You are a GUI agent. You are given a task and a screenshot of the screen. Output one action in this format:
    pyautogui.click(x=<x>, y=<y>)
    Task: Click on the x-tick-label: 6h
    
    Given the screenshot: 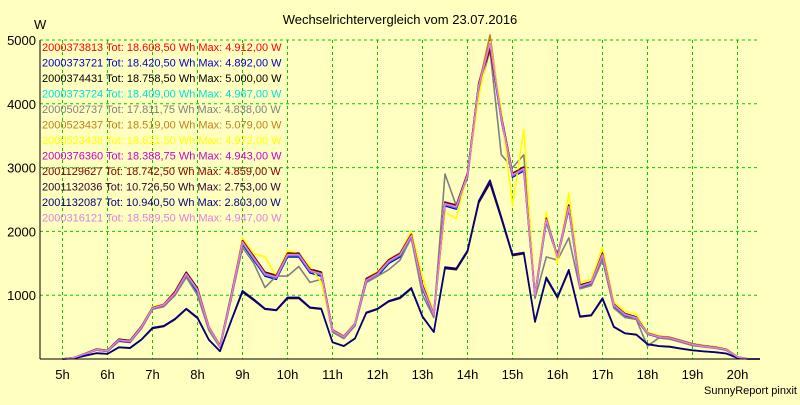 What is the action you would take?
    pyautogui.click(x=107, y=374)
    